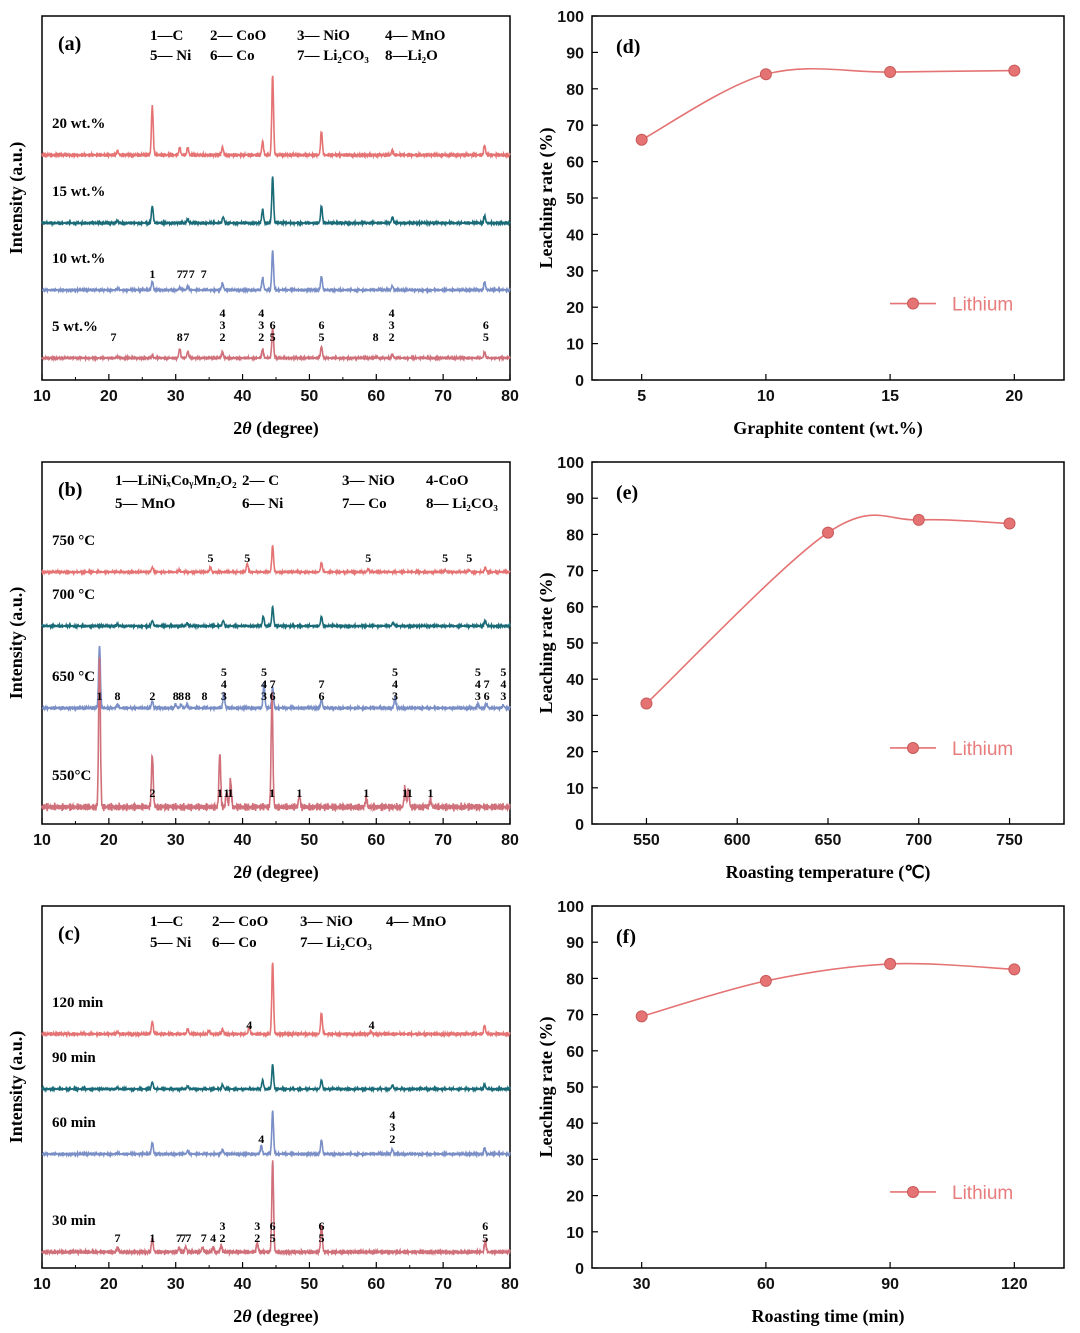 This screenshot has width=1080, height=1333. Describe the element at coordinates (575, 1088) in the screenshot. I see `y-tick-label: 50` at that location.